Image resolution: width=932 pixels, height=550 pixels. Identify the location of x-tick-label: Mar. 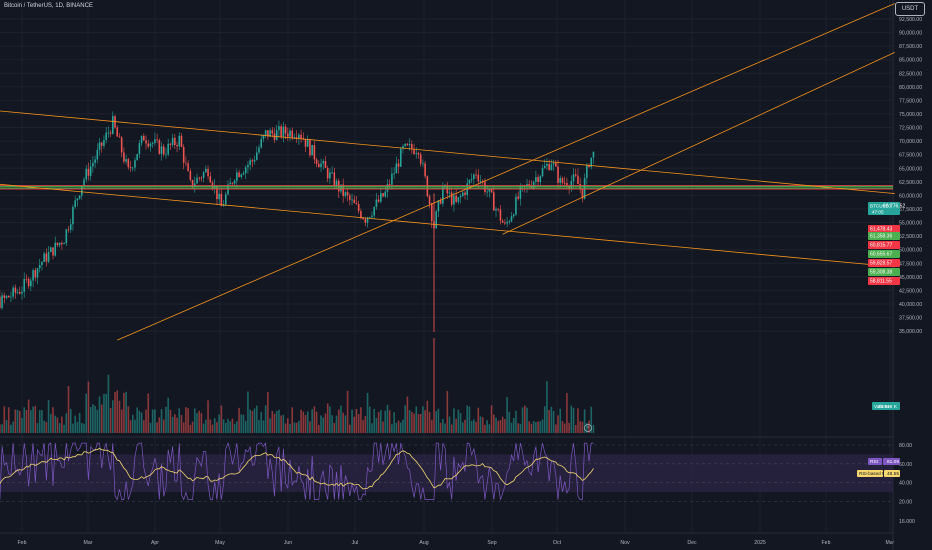
(88, 543).